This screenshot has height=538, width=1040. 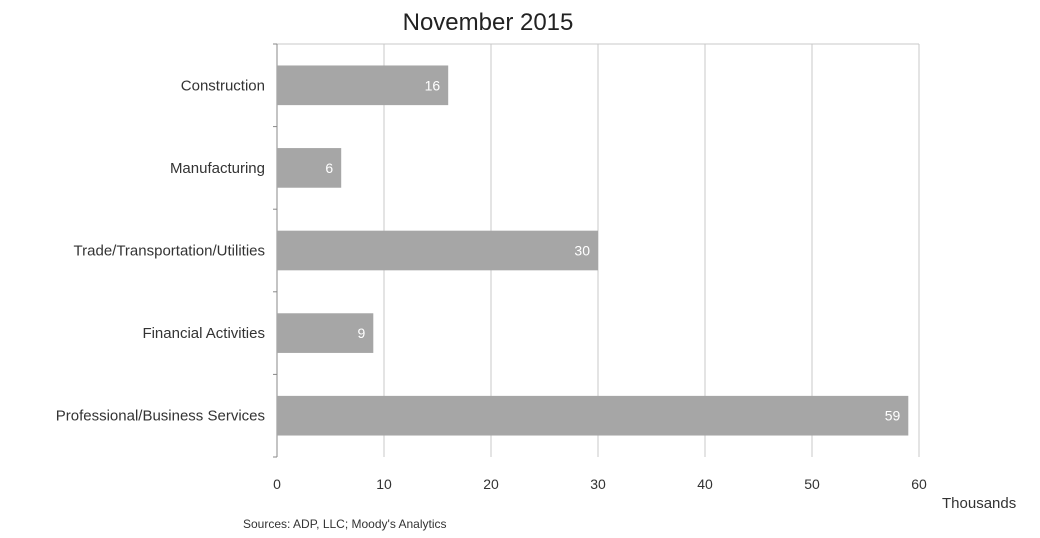 I want to click on bar-data-label: 16, so click(x=433, y=85).